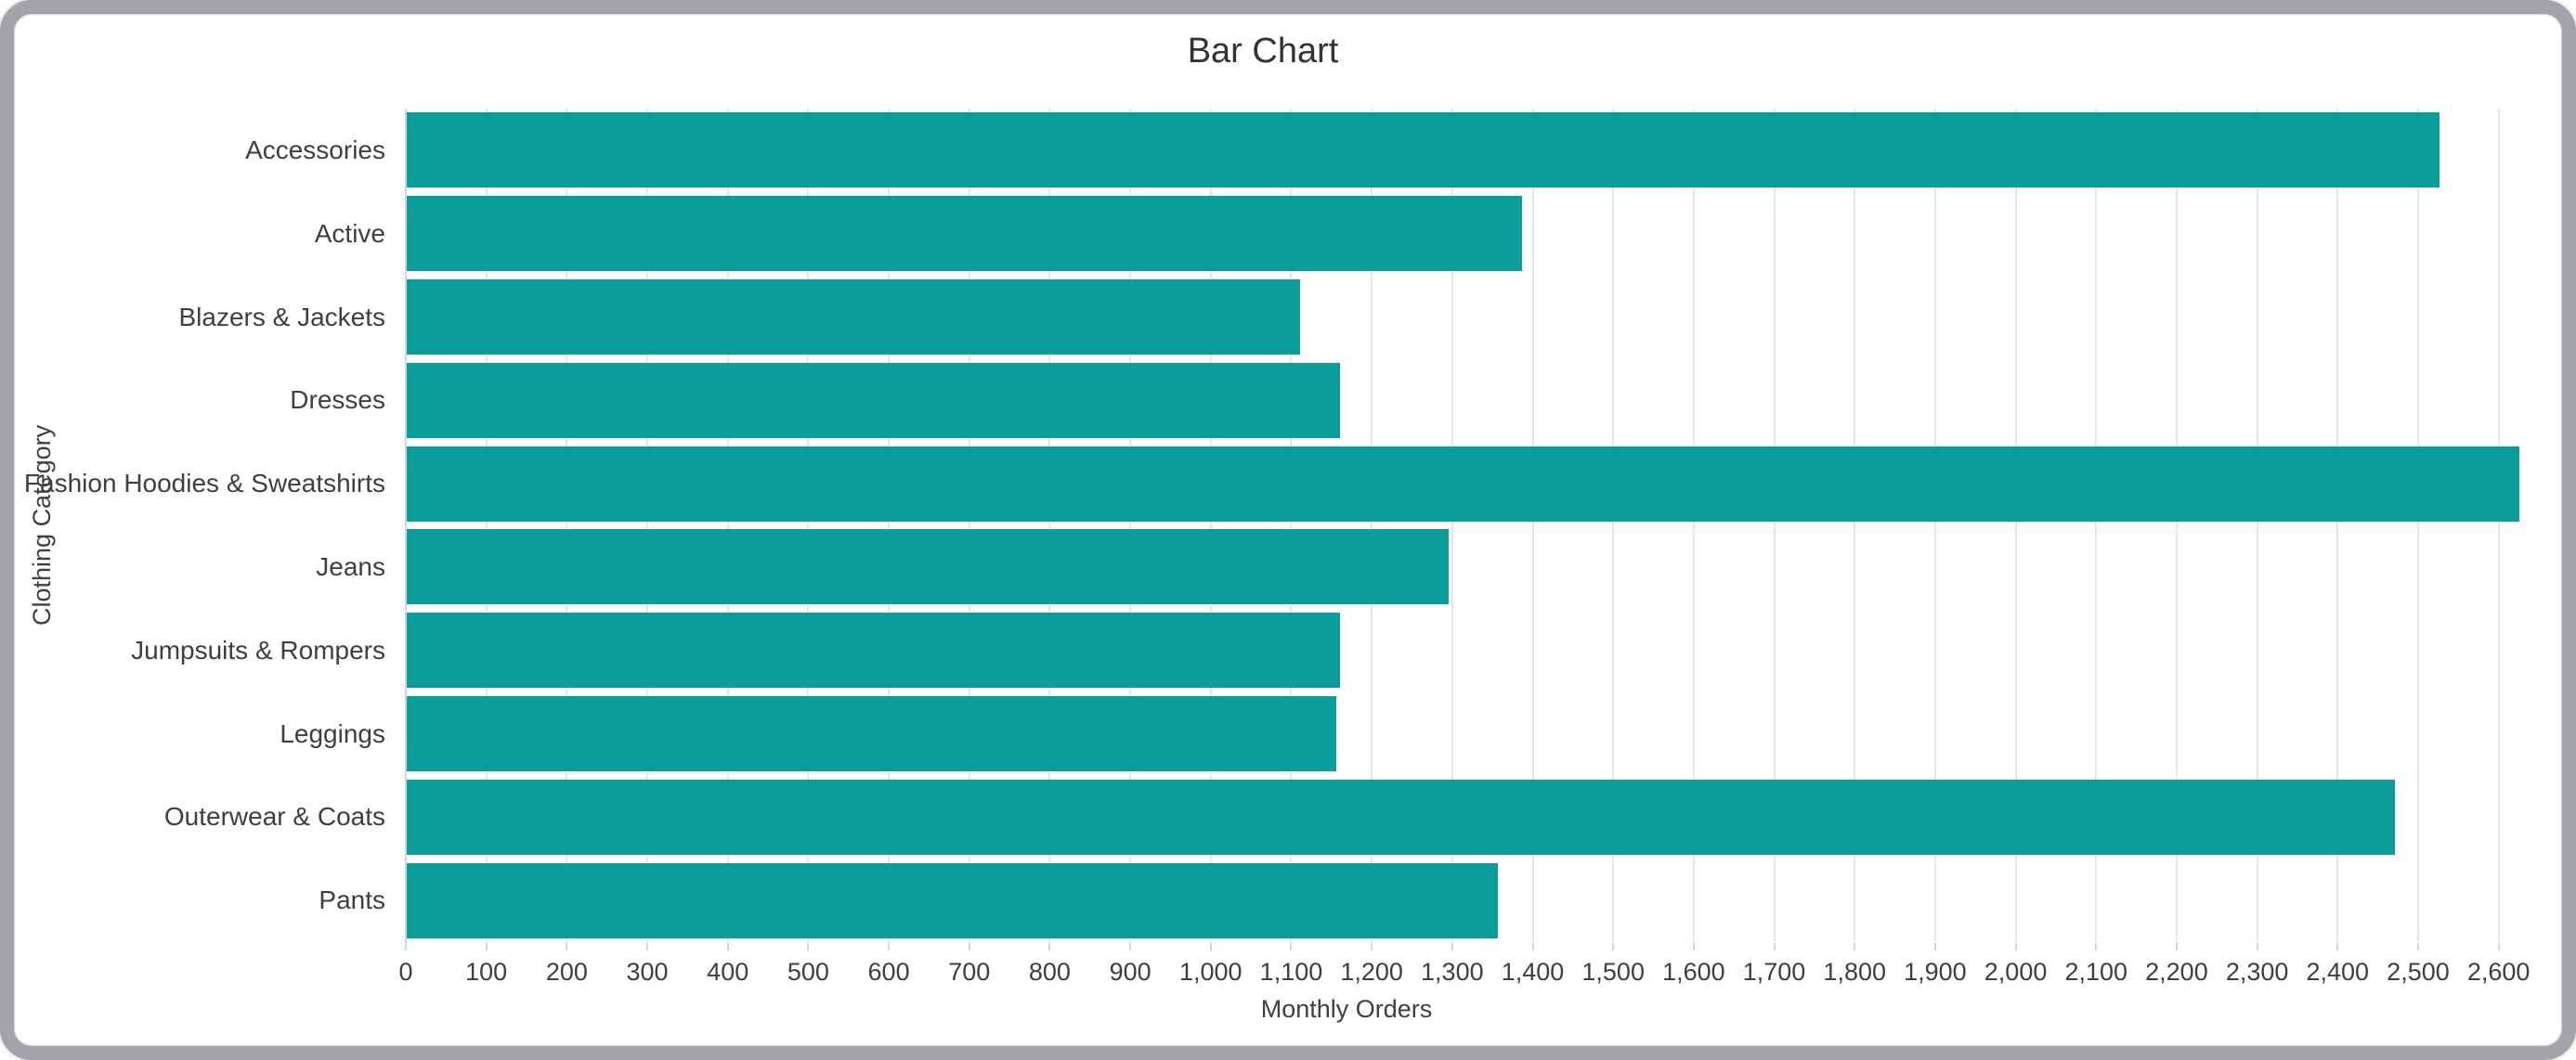 The image size is (2576, 1060). I want to click on y-axis-line, so click(406, 529).